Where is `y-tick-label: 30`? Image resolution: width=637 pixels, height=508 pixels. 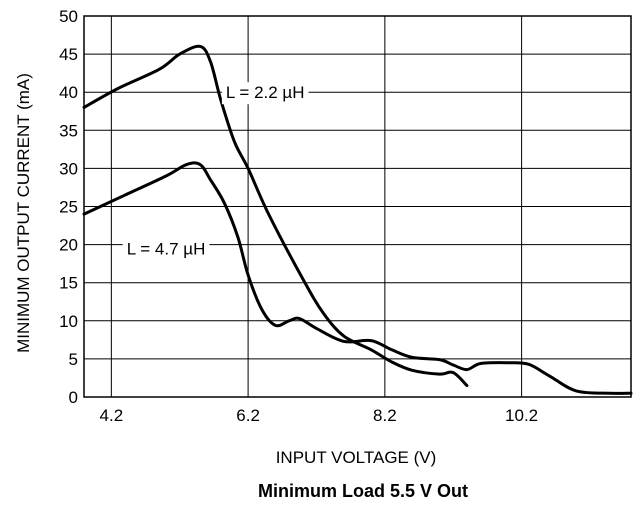 y-tick-label: 30 is located at coordinates (68, 168).